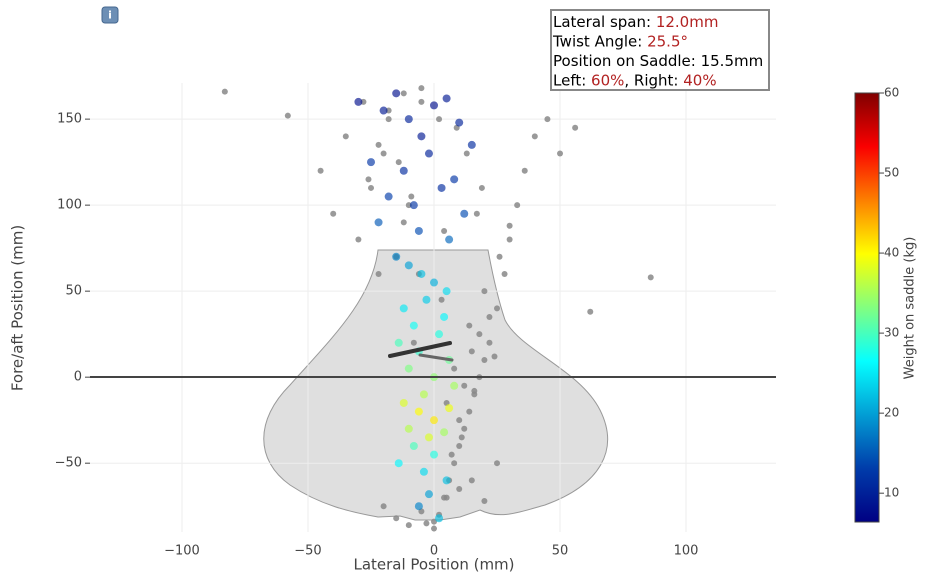 The height and width of the screenshot is (581, 926). I want to click on x-tick-label: 100, so click(686, 551).